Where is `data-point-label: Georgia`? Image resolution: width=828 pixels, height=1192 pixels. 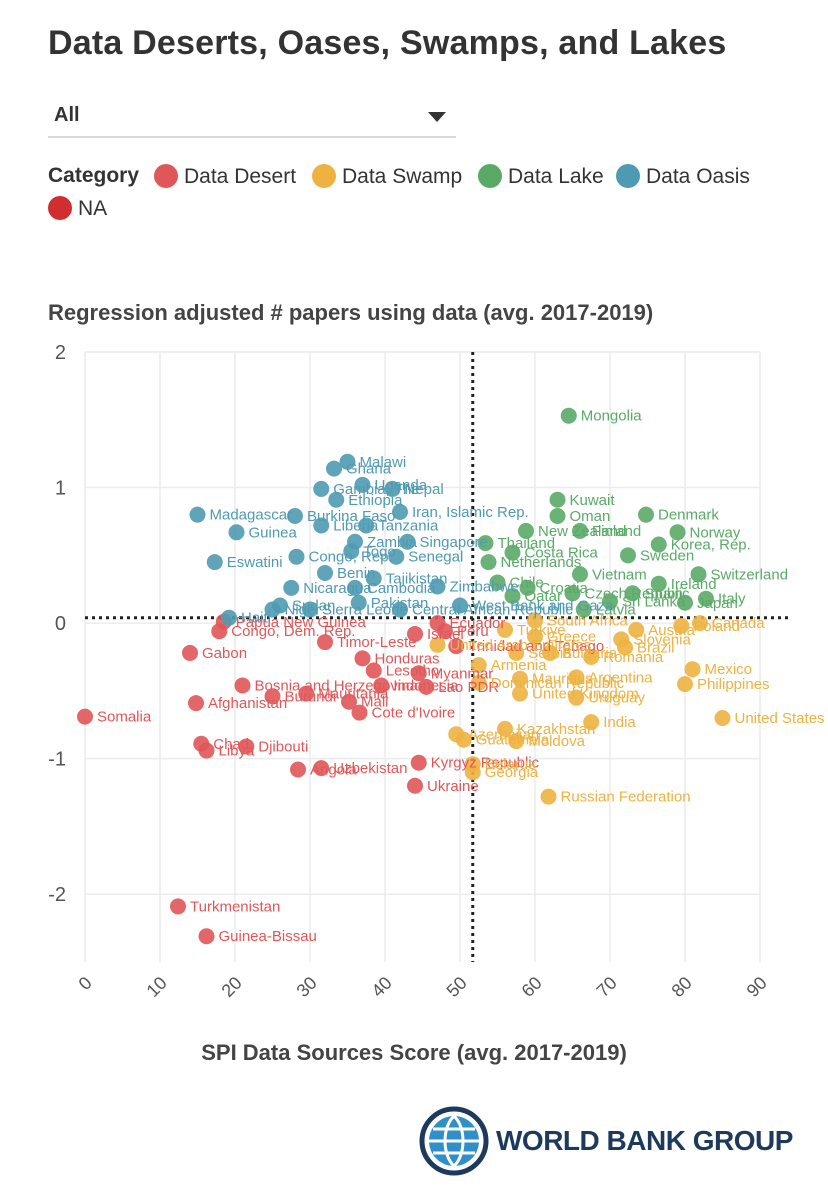 data-point-label: Georgia is located at coordinates (512, 772).